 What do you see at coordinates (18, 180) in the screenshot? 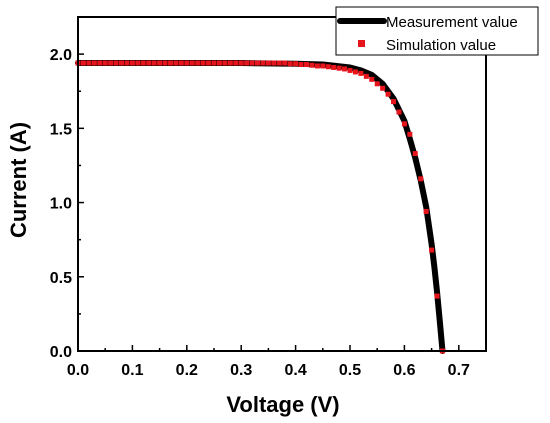
I see `y-axis-title: Current (A)` at bounding box center [18, 180].